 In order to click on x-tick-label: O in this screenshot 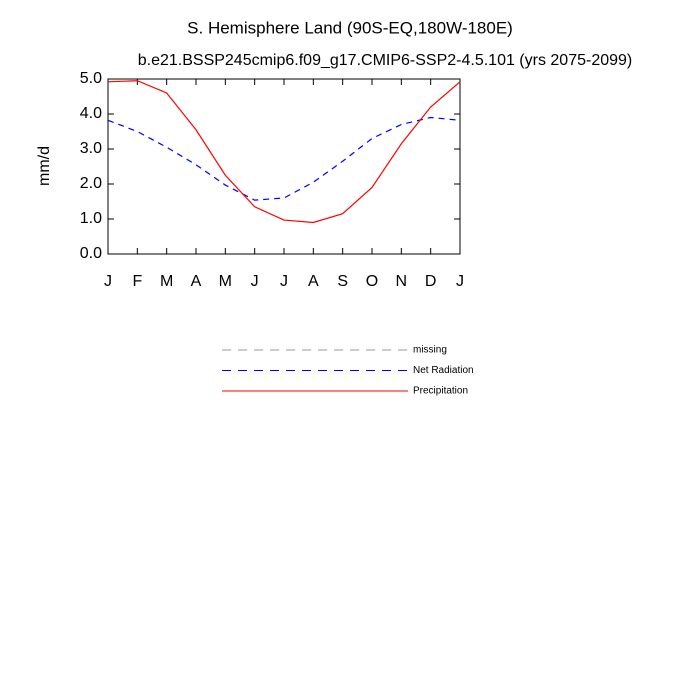, I will do `click(372, 281)`.